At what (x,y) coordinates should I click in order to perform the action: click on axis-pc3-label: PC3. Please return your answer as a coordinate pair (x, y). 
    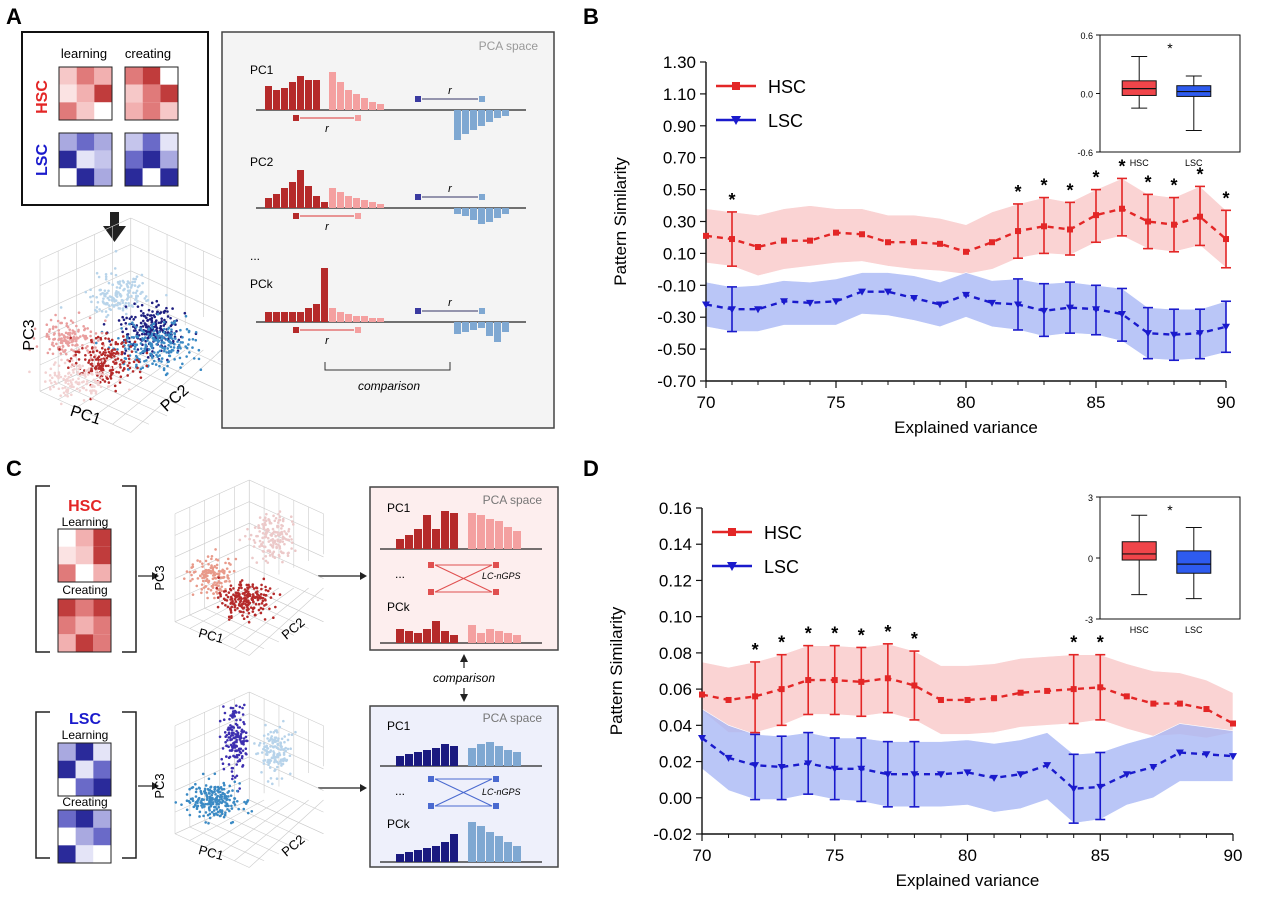
    Looking at the image, I should click on (29, 334).